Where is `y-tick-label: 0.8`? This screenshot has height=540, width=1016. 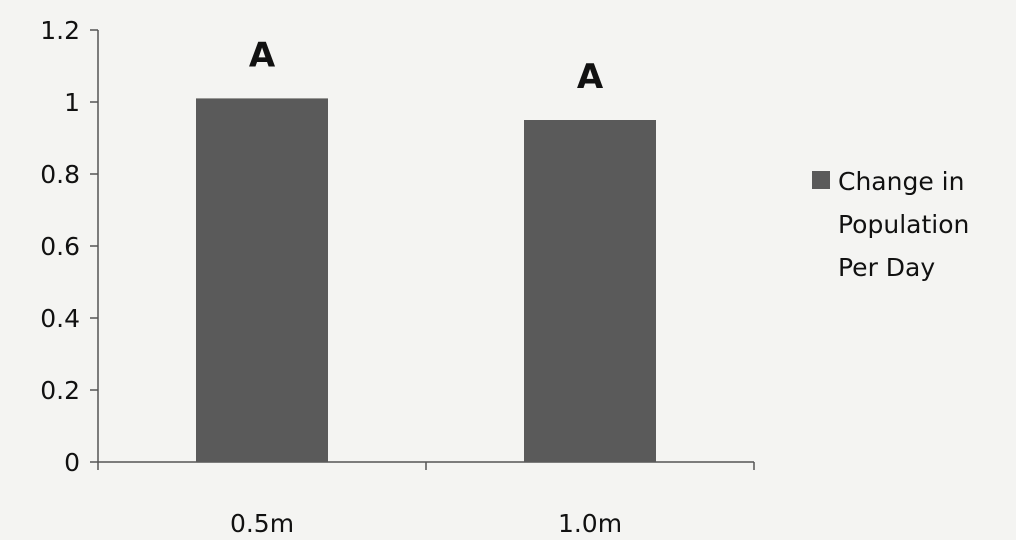 y-tick-label: 0.8 is located at coordinates (60, 174).